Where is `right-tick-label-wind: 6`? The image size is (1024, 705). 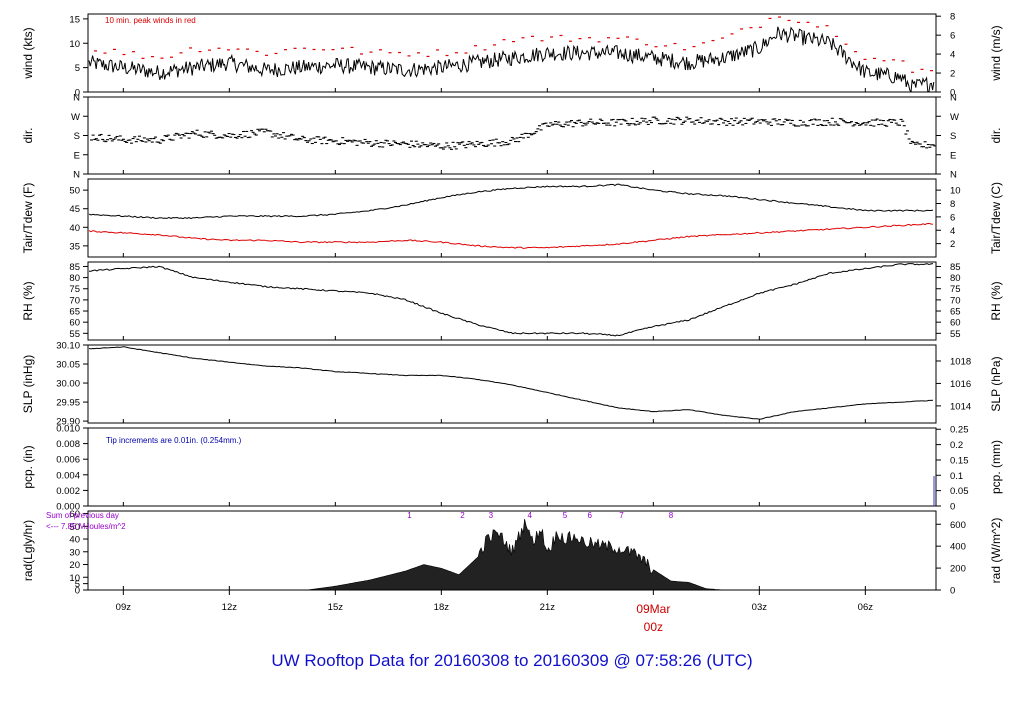 right-tick-label-wind: 6 is located at coordinates (952, 36).